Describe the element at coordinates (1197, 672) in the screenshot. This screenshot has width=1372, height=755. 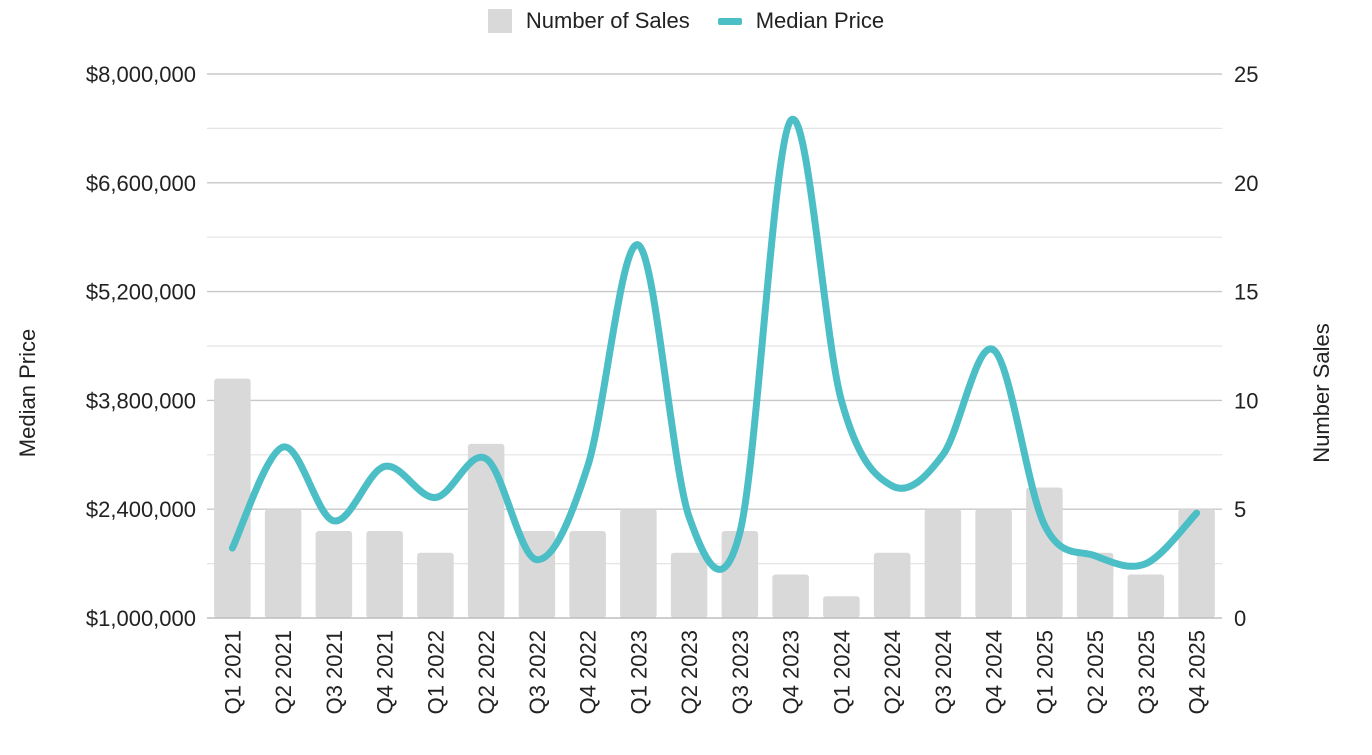
I see `x-tick-label: Q4 2025` at that location.